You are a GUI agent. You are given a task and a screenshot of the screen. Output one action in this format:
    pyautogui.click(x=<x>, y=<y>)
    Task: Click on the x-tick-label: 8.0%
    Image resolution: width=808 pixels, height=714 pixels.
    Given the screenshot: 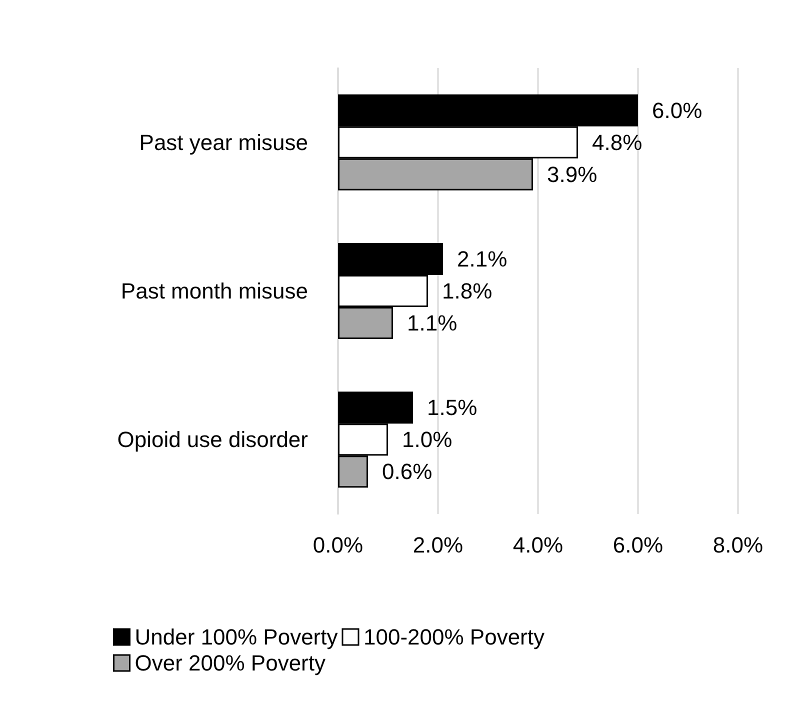 What is the action you would take?
    pyautogui.click(x=738, y=545)
    